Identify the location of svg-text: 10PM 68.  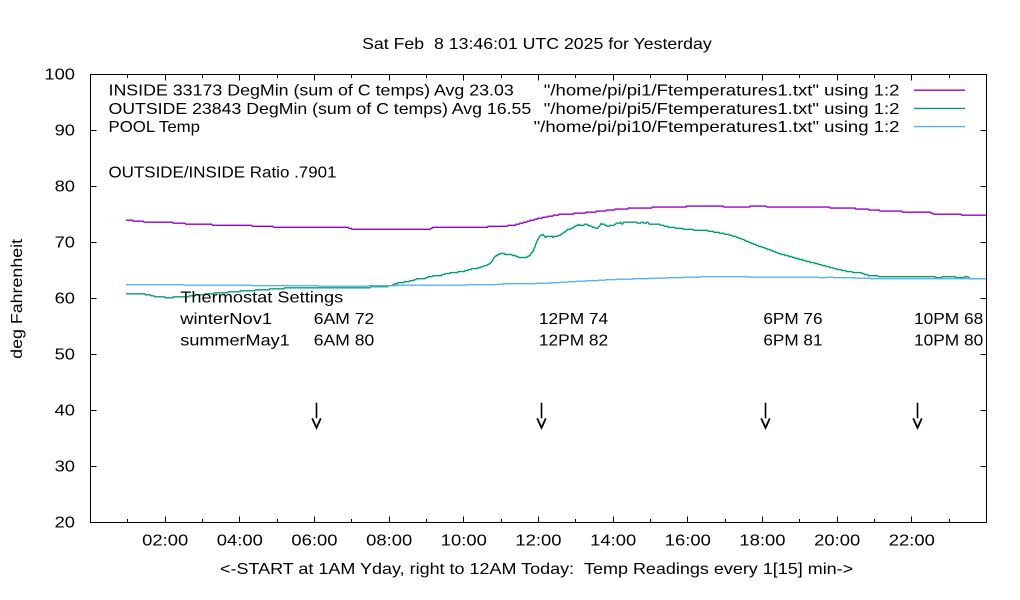
(948, 319).